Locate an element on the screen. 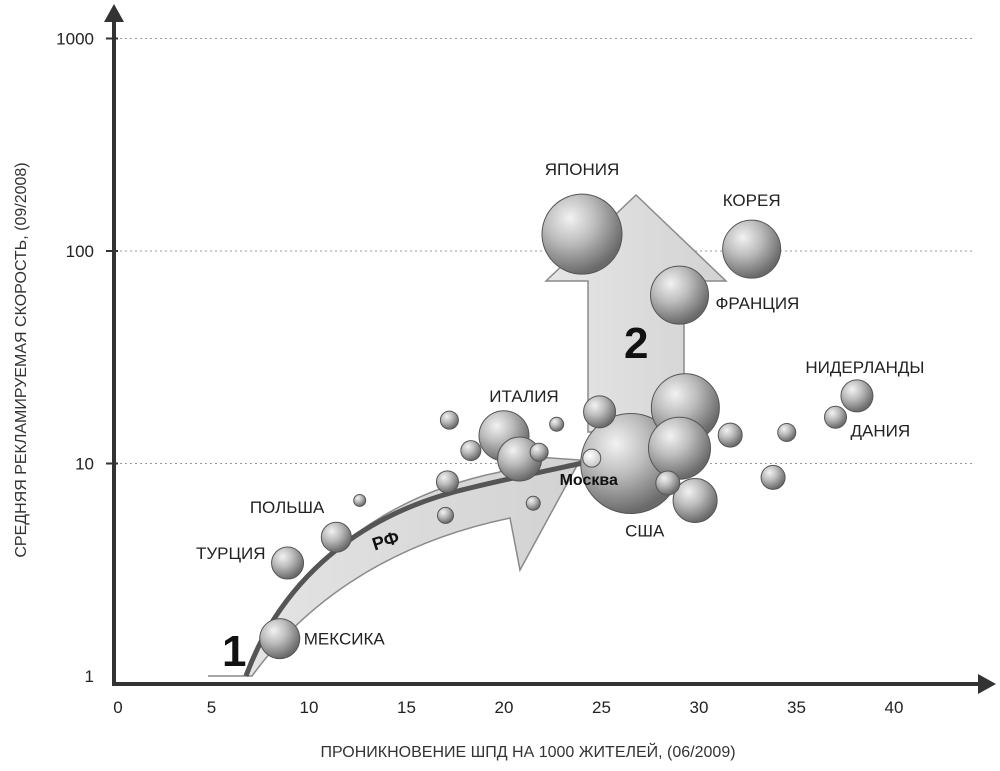  point-label: США is located at coordinates (645, 531).